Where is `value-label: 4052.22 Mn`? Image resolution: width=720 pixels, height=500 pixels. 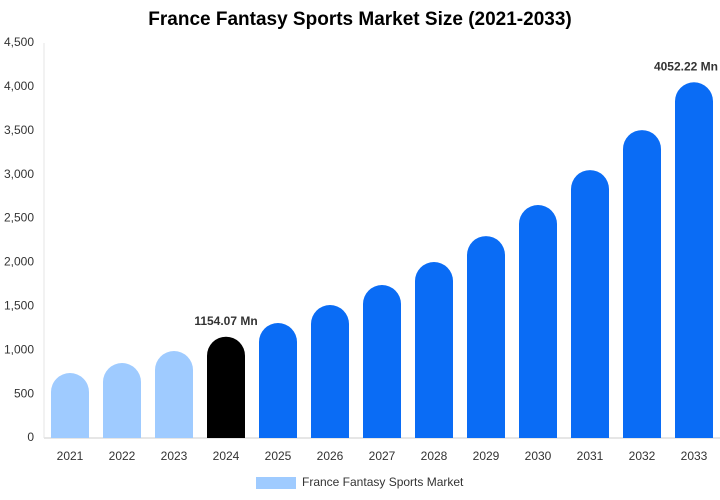 value-label: 4052.22 Mn is located at coordinates (686, 66).